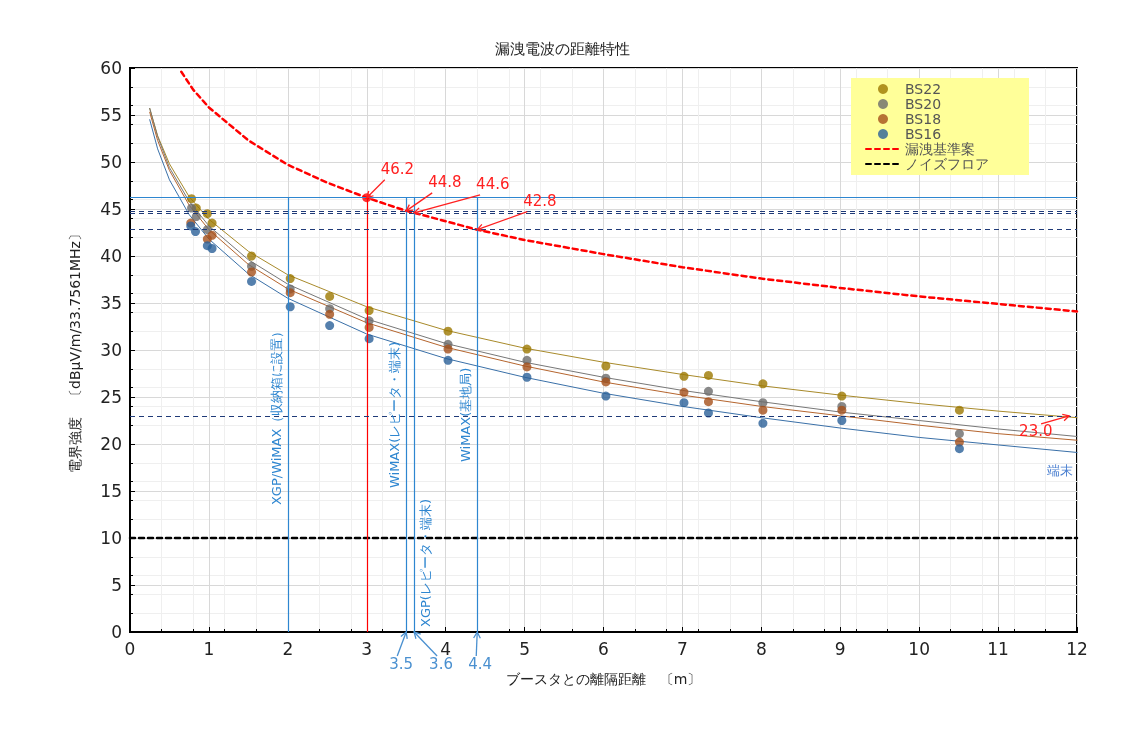 This screenshot has height=740, width=1124. Describe the element at coordinates (426, 563) in the screenshot. I see `ref-line-label: XGP(レピータ・端末)` at that location.